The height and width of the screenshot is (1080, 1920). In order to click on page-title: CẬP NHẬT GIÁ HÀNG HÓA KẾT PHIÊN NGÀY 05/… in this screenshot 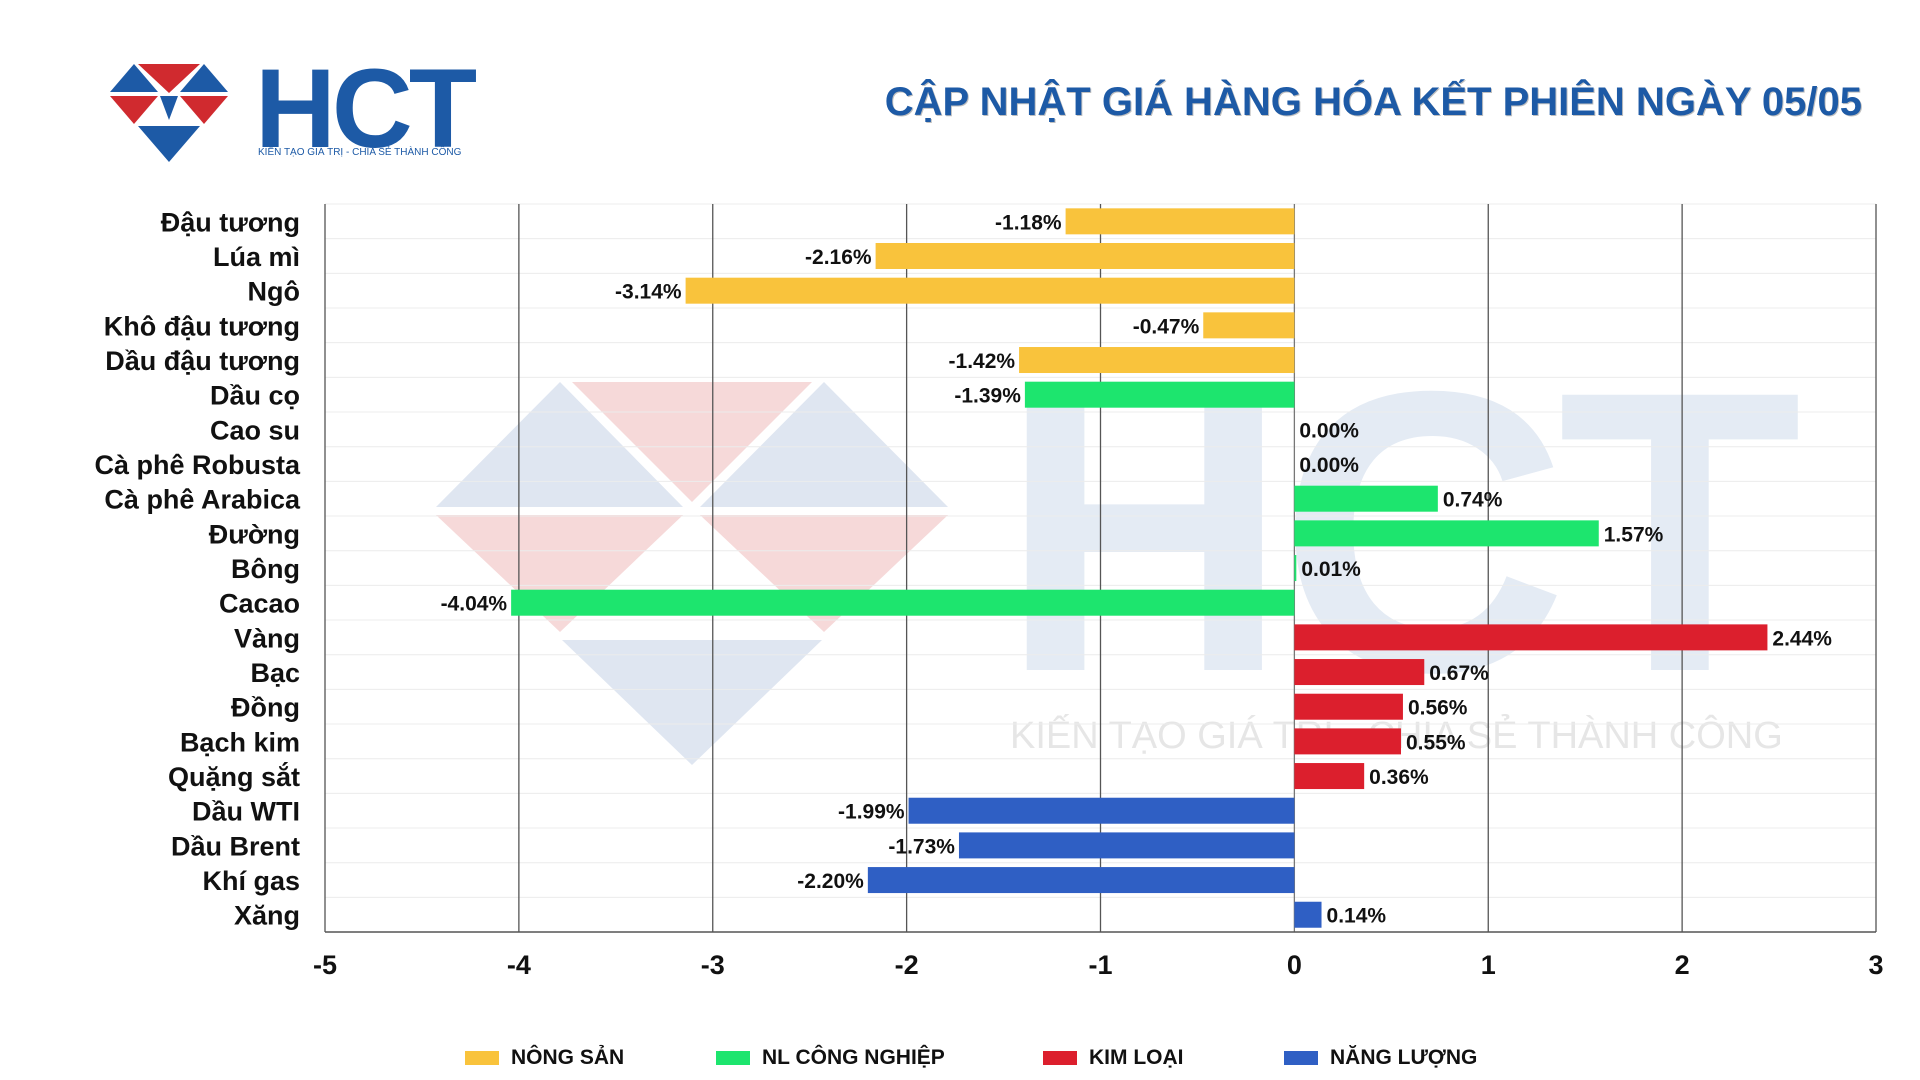, I will do `click(1373, 102)`.